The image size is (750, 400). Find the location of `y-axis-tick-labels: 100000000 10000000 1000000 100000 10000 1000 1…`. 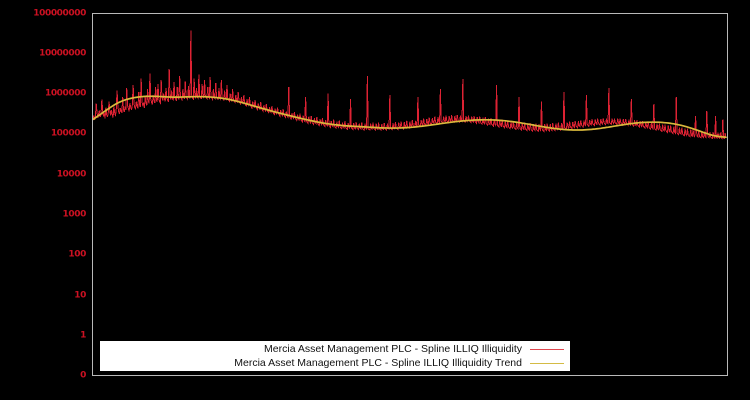

y-axis-tick-labels: 100000000 10000000 1000000 100000 10000 1000 1… is located at coordinates (46, 200).